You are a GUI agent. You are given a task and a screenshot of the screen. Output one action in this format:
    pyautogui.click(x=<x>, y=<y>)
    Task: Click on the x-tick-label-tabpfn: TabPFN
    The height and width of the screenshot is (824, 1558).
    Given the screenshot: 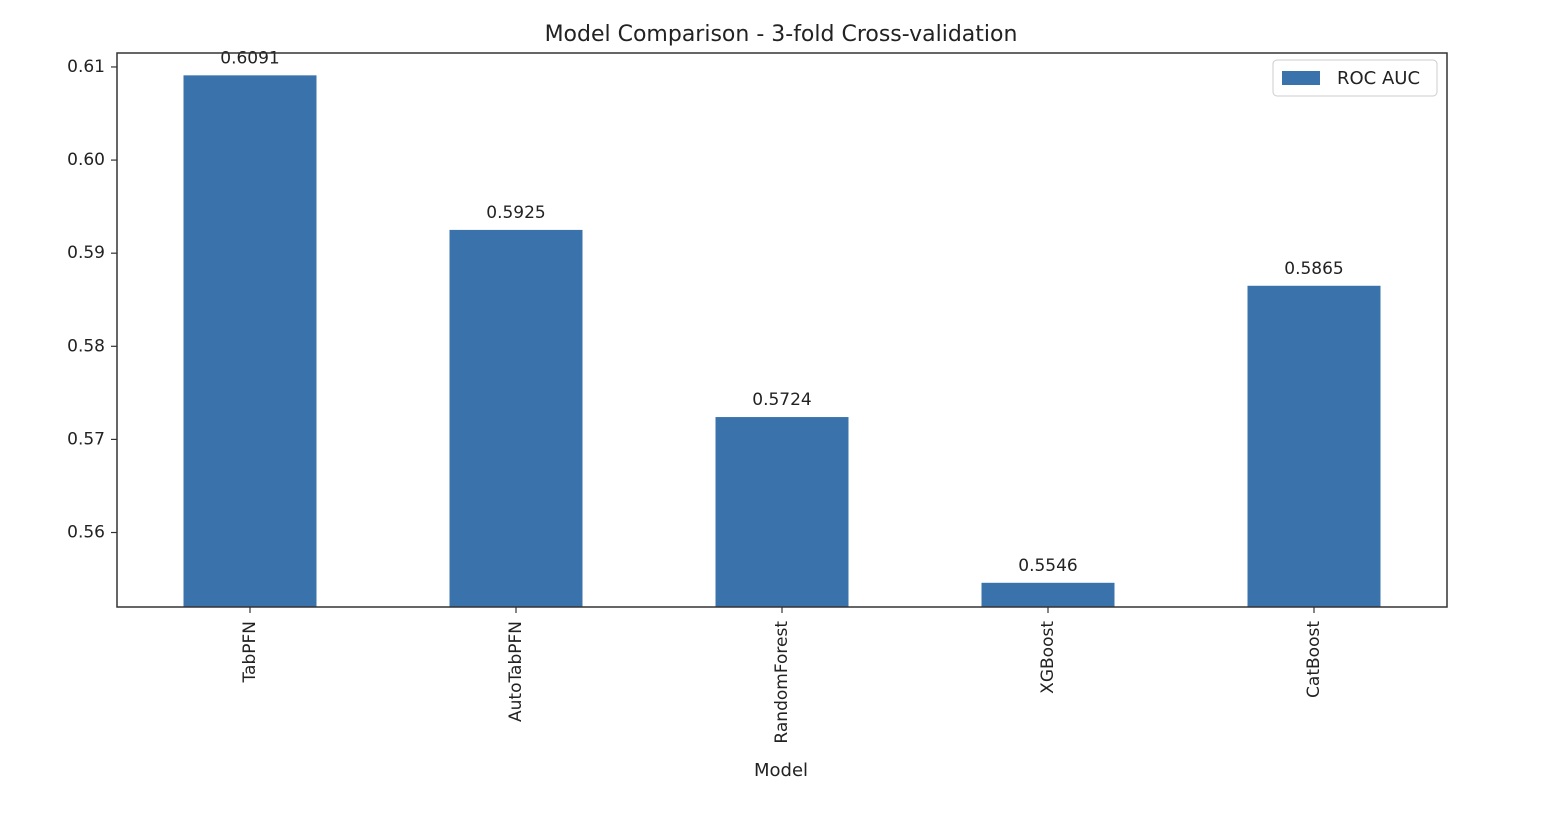 What is the action you would take?
    pyautogui.click(x=250, y=652)
    